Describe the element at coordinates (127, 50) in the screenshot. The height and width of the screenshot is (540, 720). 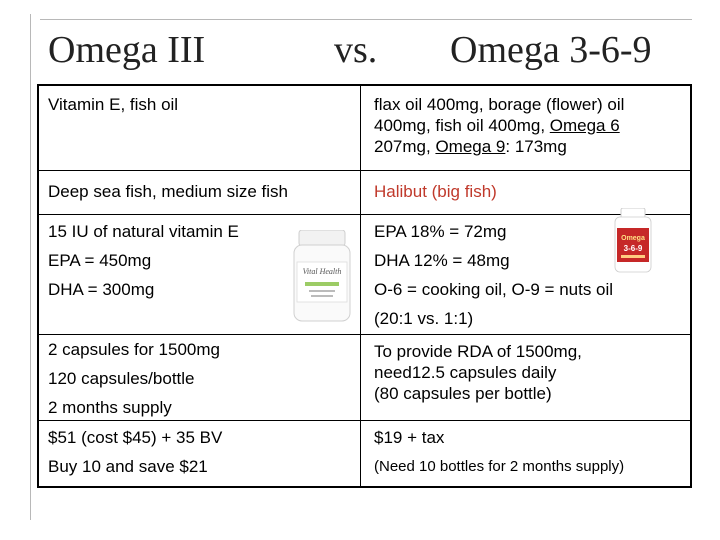
I see `title-omega-iii: Omega III` at that location.